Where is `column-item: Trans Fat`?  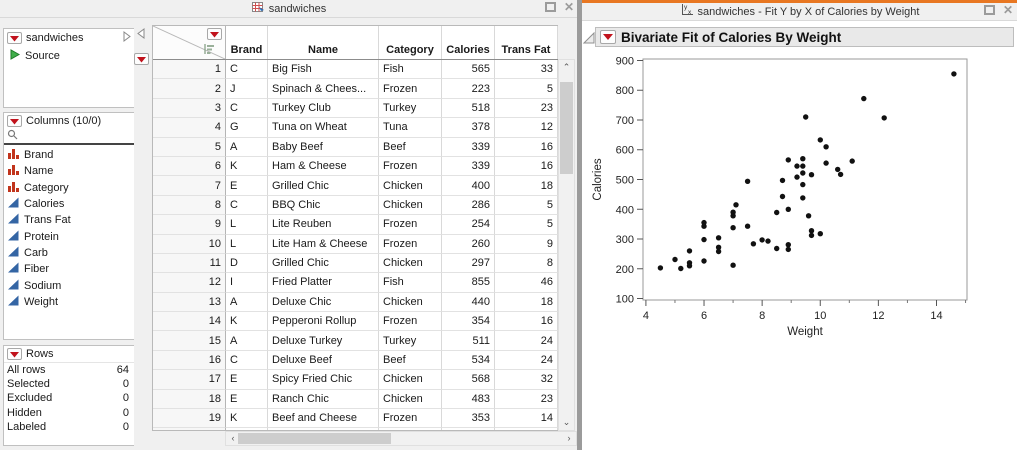 column-item: Trans Fat is located at coordinates (69, 220).